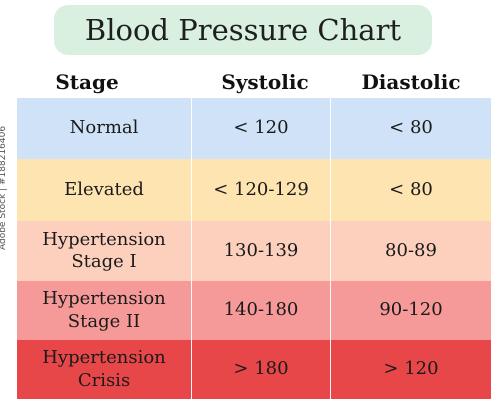 The width and height of the screenshot is (500, 406). What do you see at coordinates (265, 82) in the screenshot?
I see `header-systolic: Systolic` at bounding box center [265, 82].